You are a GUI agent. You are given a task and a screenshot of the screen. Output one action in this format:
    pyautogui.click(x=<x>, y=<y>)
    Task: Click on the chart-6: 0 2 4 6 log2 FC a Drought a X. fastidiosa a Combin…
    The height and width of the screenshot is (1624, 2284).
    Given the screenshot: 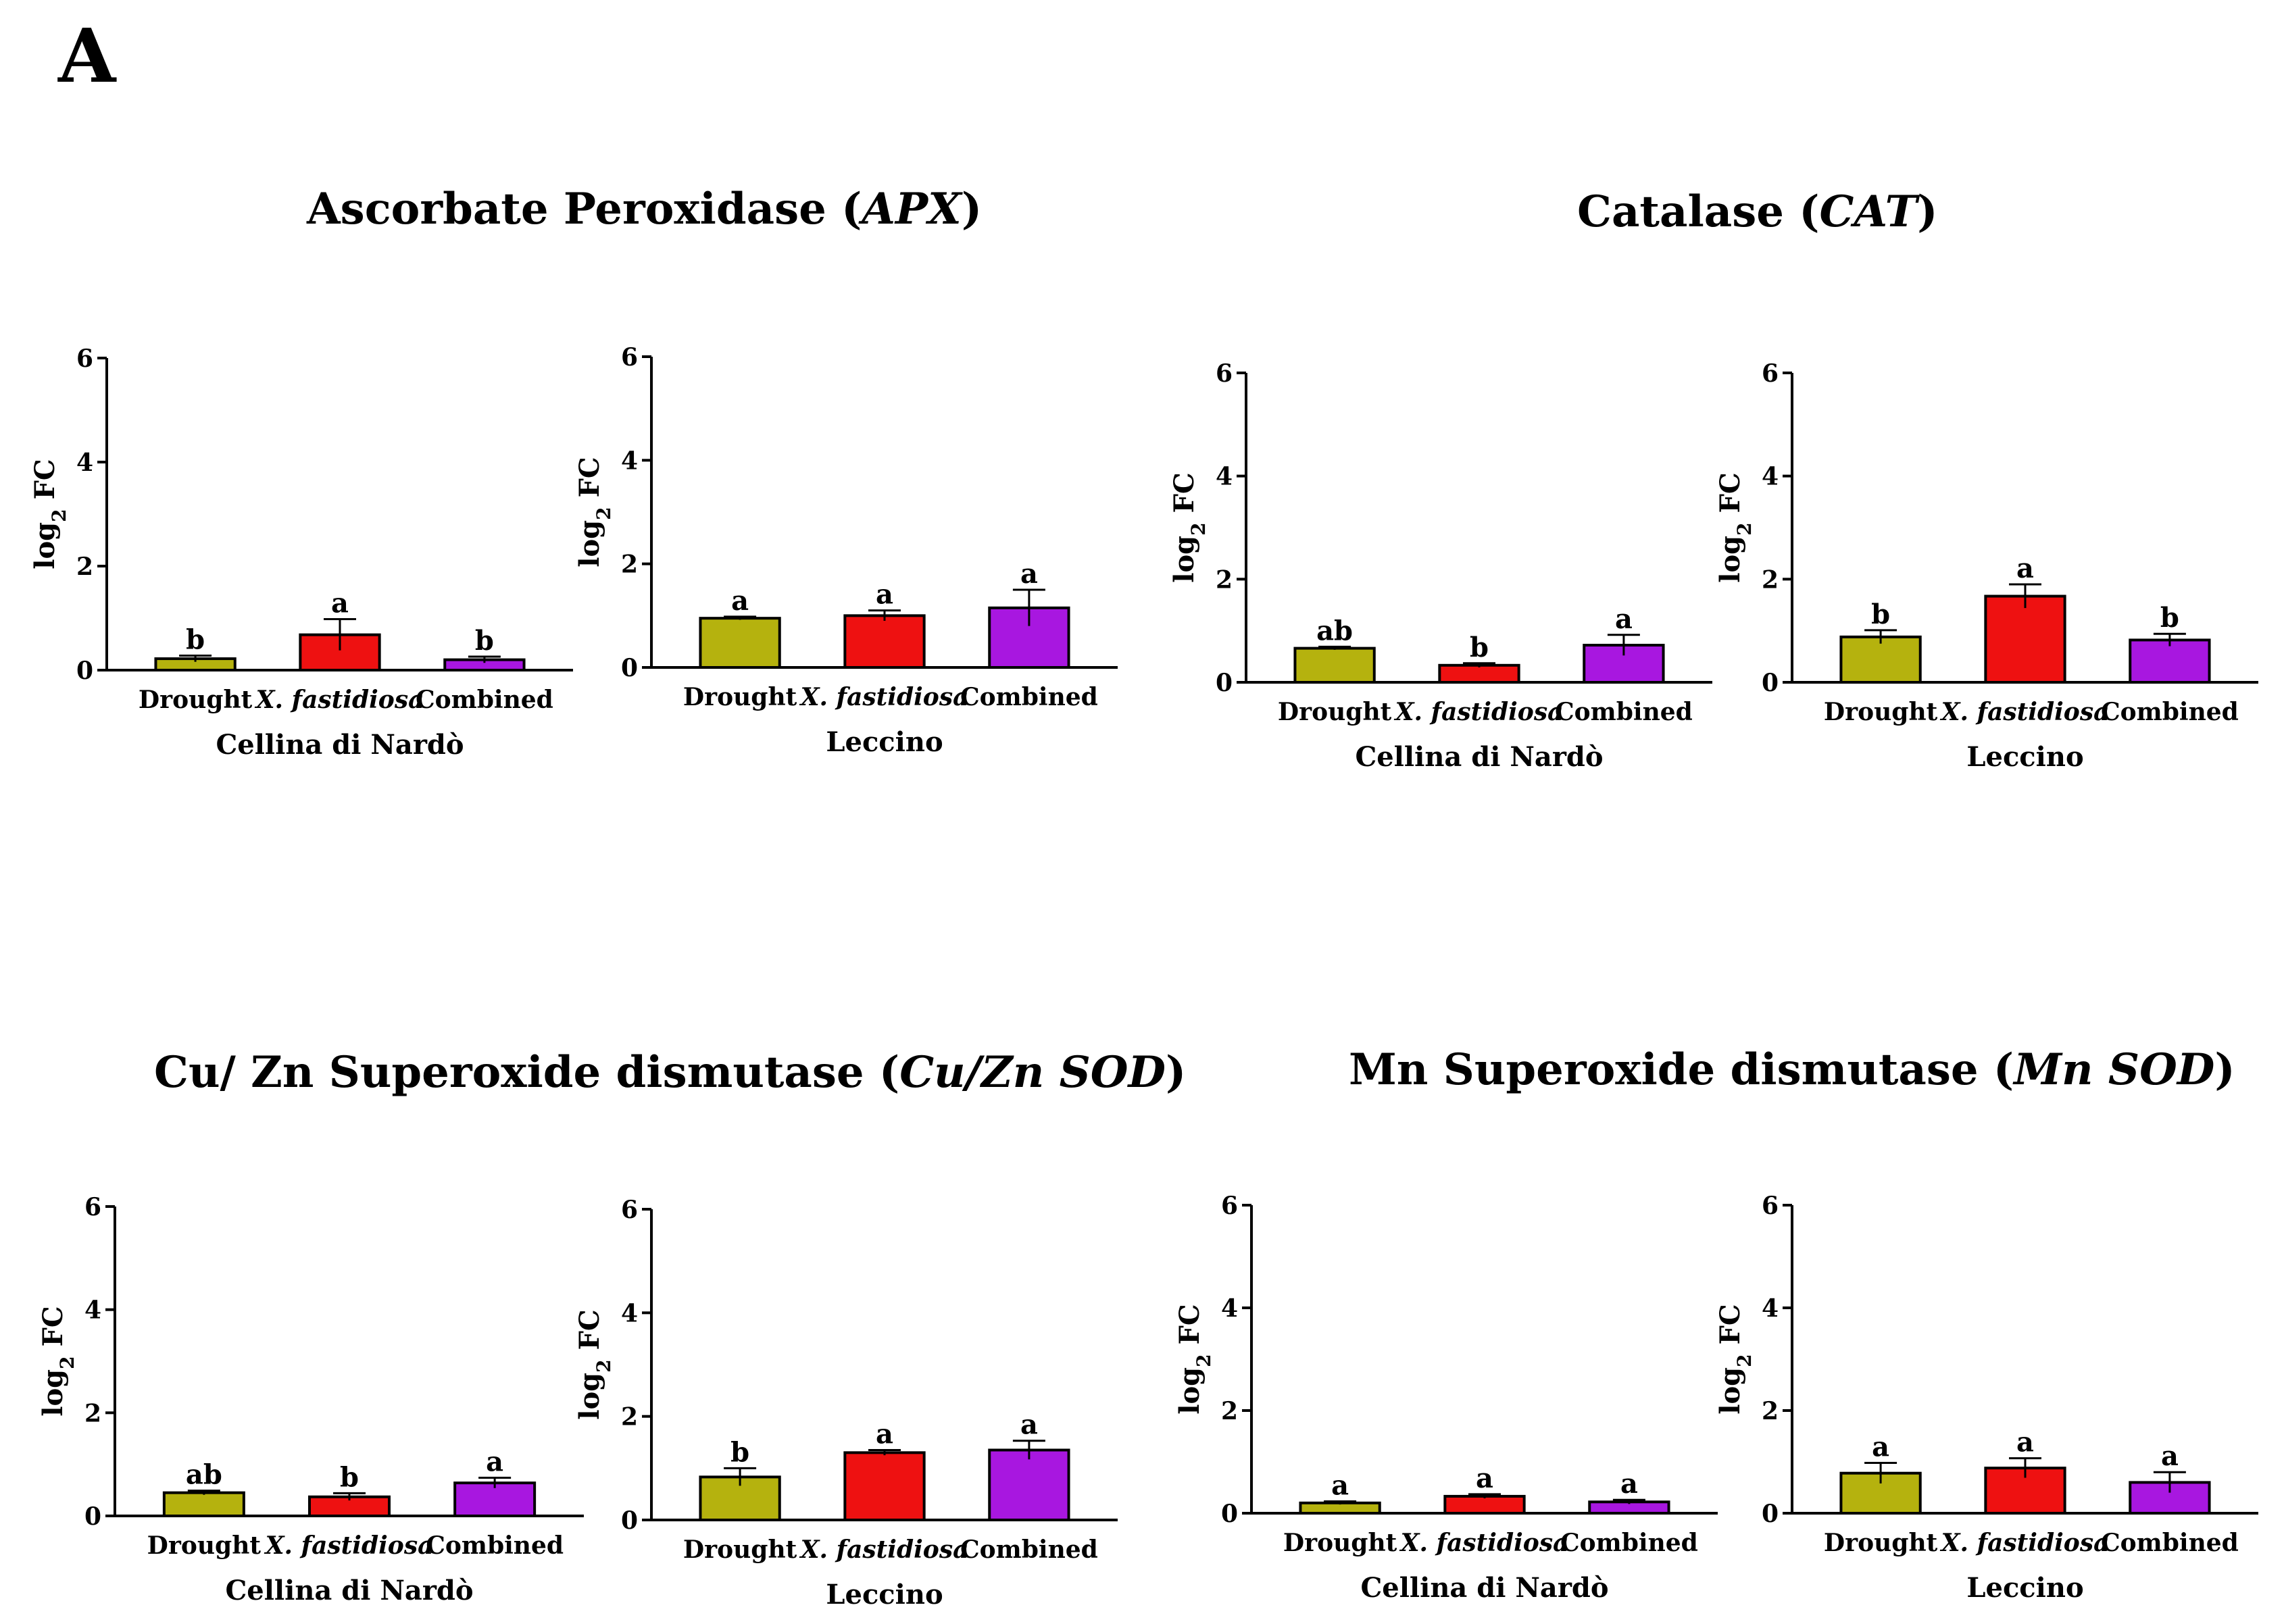 What is the action you would take?
    pyautogui.click(x=1446, y=1398)
    